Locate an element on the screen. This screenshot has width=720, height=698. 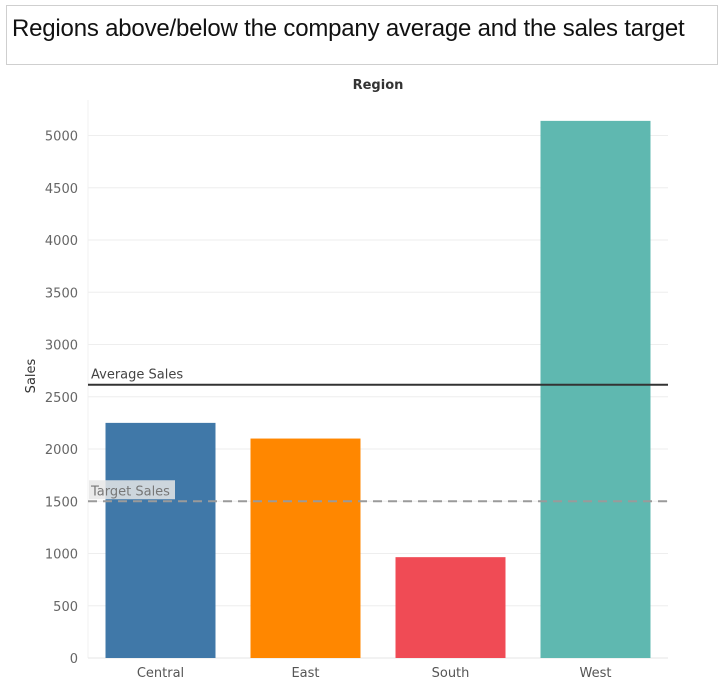
target-sales-label-bg is located at coordinates (132, 490).